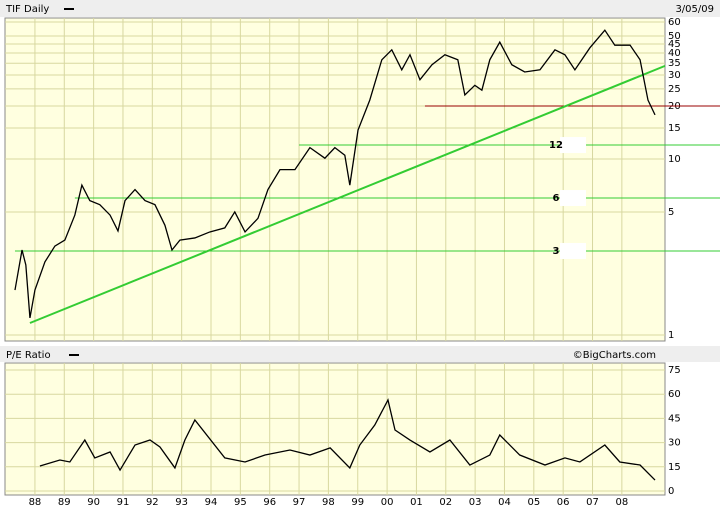 The width and height of the screenshot is (720, 510). Describe the element at coordinates (416, 502) in the screenshot. I see `x-tick-label: 01` at that location.